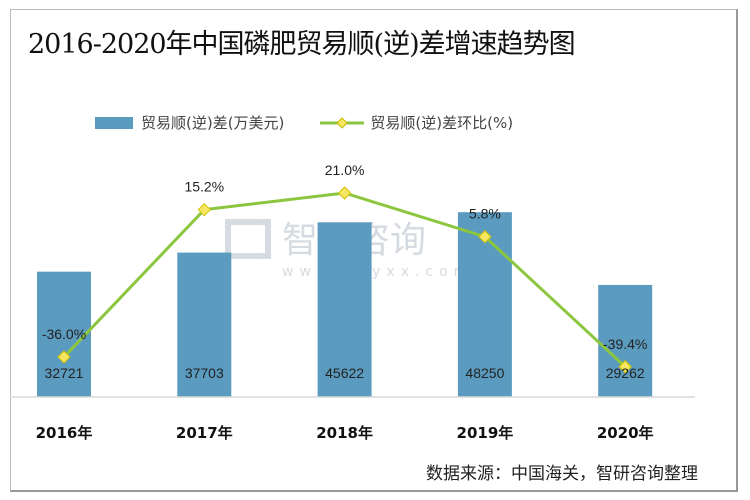 The width and height of the screenshot is (750, 500). What do you see at coordinates (345, 170) in the screenshot?
I see `line-value-label: 21.0%` at bounding box center [345, 170].